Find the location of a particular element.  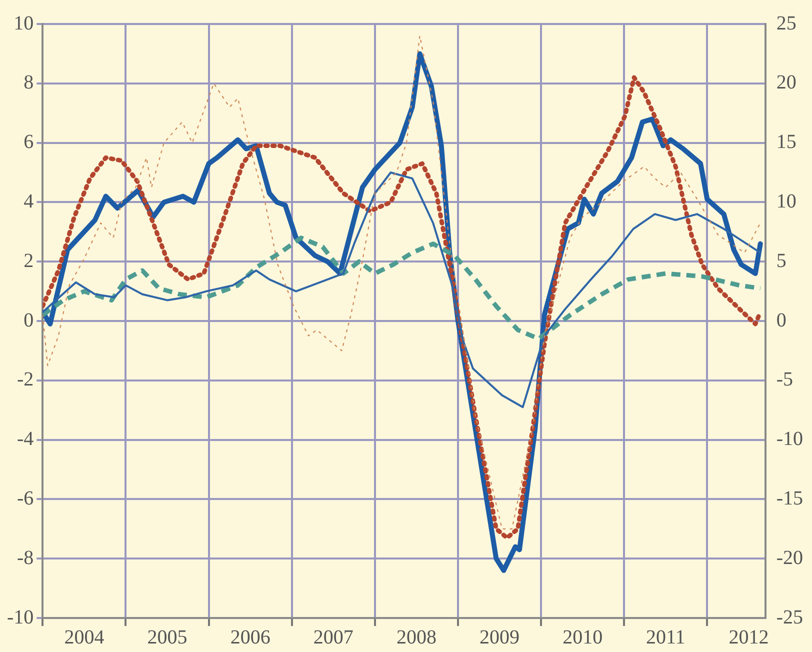

y2-tick-label: -5 is located at coordinates (785, 379).